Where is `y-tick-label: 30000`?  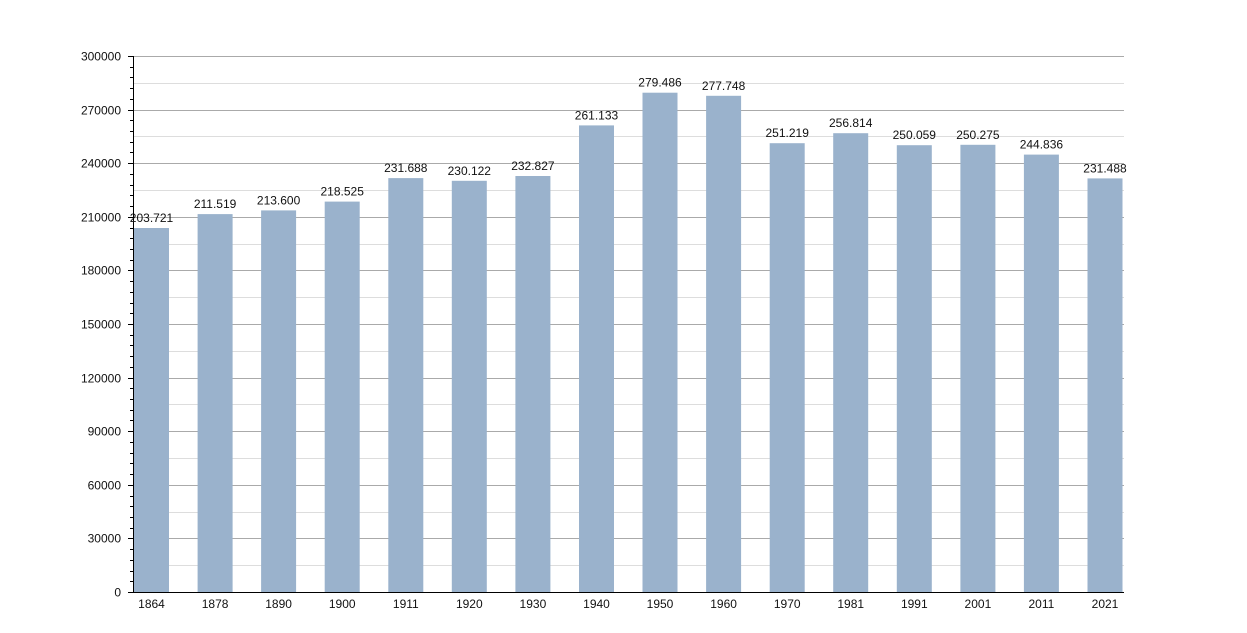 y-tick-label: 30000 is located at coordinates (105, 539).